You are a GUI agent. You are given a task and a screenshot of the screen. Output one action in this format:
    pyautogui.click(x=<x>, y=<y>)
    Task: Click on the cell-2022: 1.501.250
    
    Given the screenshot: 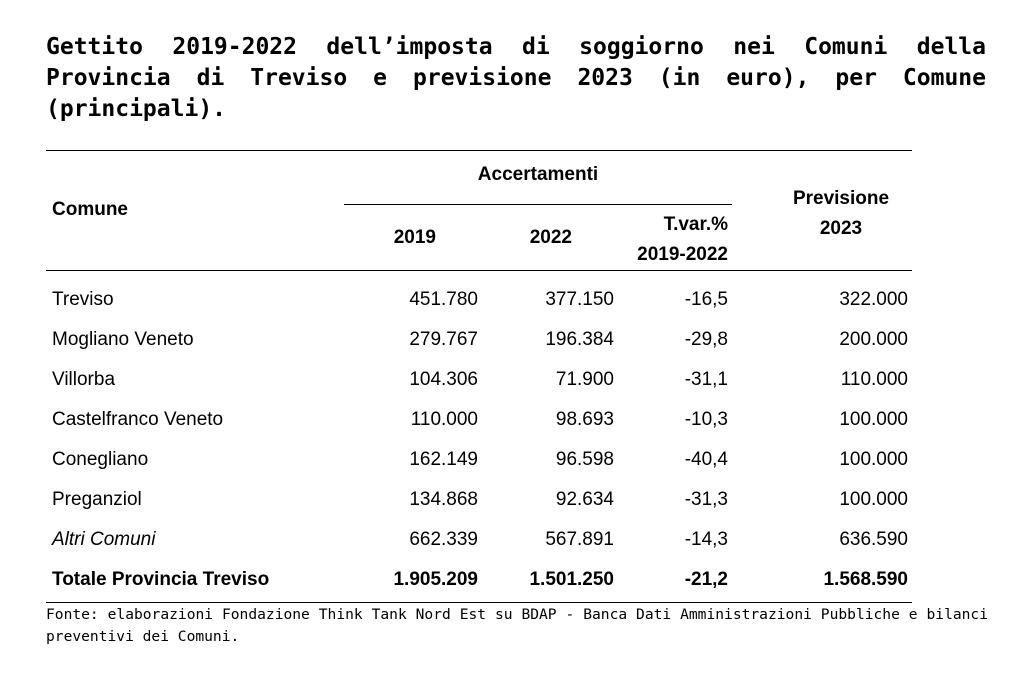 What is the action you would take?
    pyautogui.click(x=571, y=579)
    